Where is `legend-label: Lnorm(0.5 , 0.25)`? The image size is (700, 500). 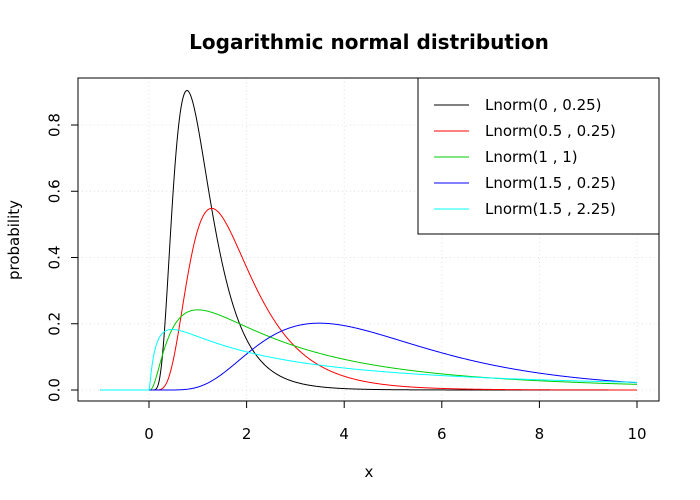 legend-label: Lnorm(0.5 , 0.25) is located at coordinates (550, 131).